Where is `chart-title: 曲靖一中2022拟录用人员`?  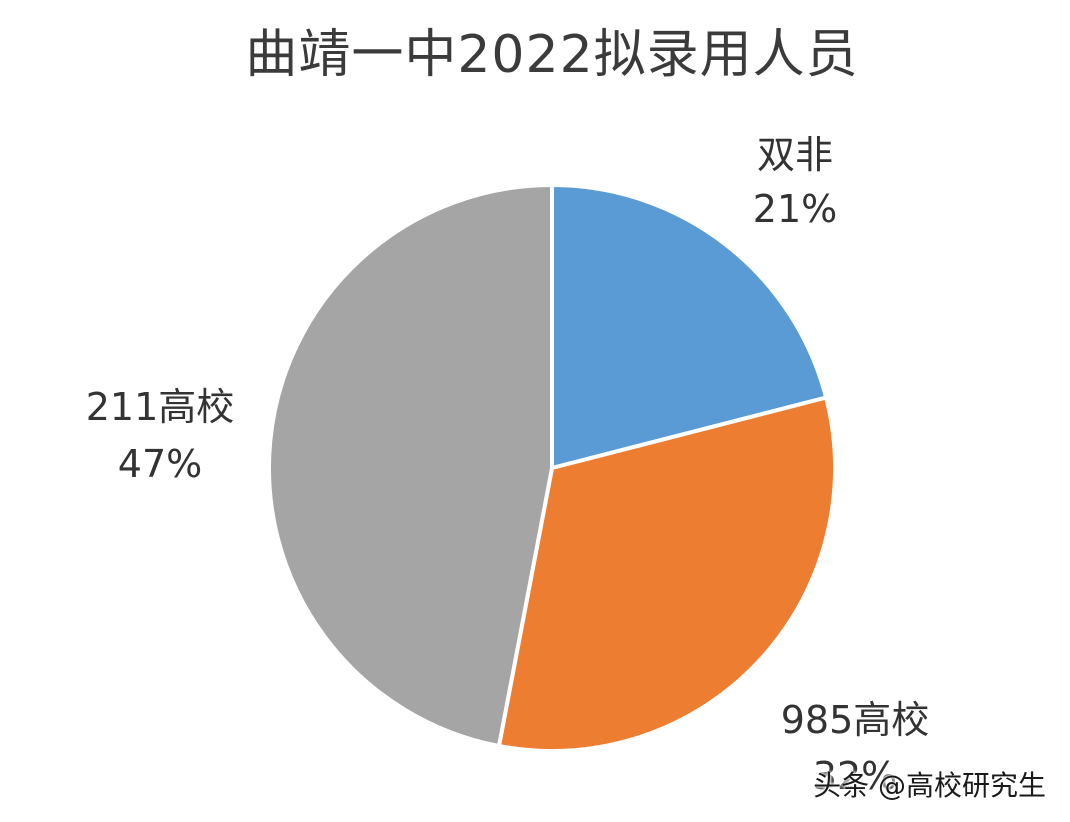 chart-title: 曲靖一中2022拟录用人员 is located at coordinates (551, 55).